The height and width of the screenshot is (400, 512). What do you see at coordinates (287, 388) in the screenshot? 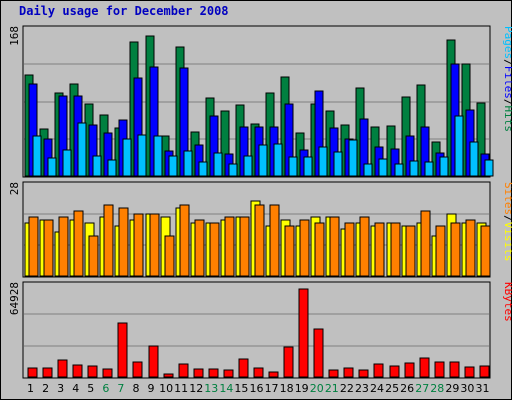
I see `x-tick-label: 18` at bounding box center [287, 388].